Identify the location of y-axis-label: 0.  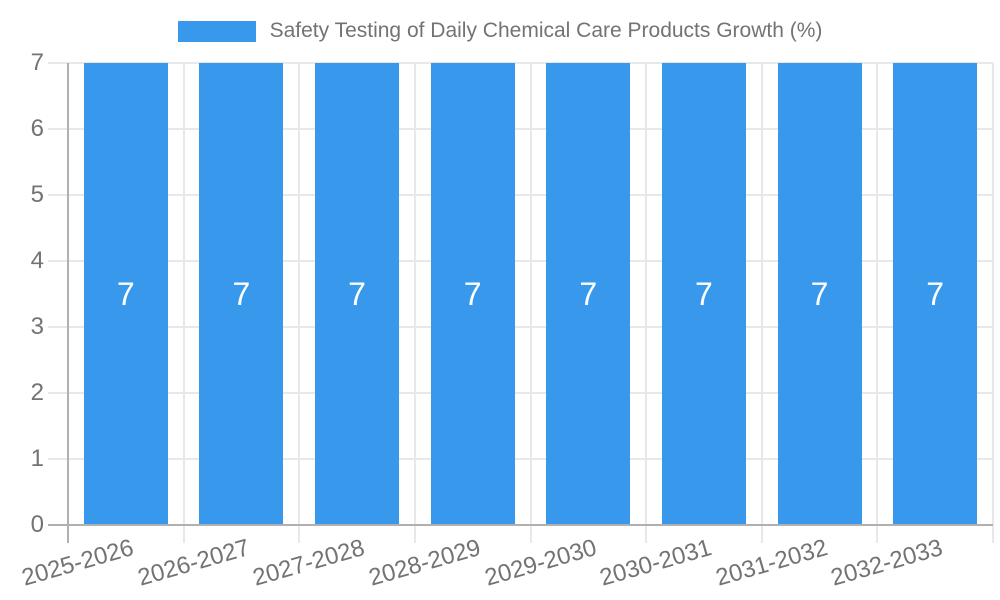
(37, 524).